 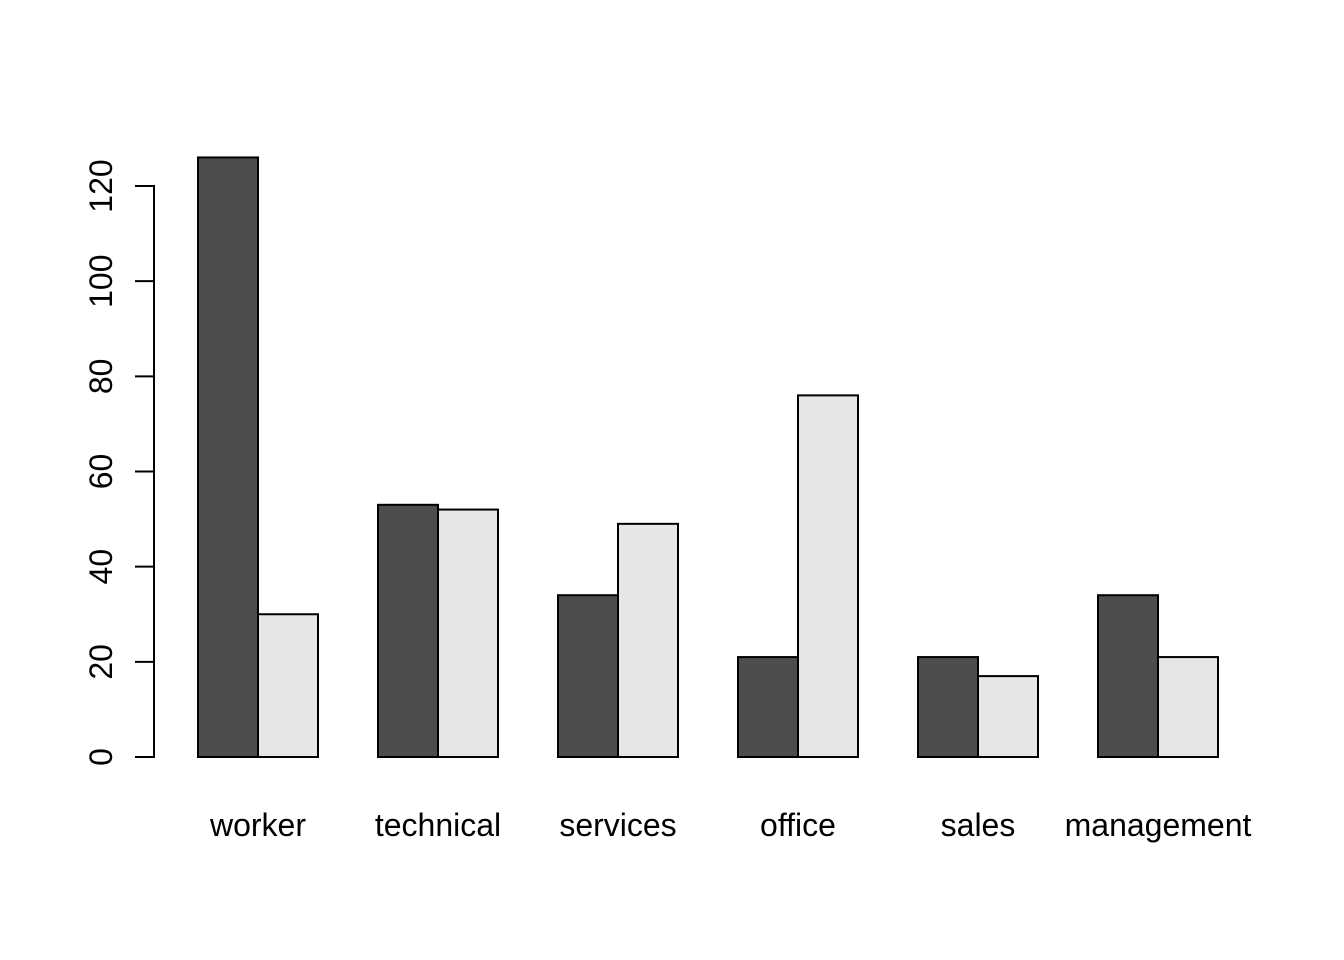 I want to click on bar-office-dark-gray, so click(x=768, y=707).